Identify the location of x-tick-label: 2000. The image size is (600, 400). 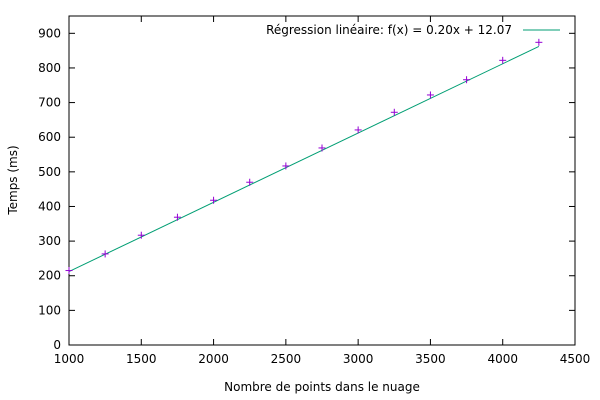
(213, 359).